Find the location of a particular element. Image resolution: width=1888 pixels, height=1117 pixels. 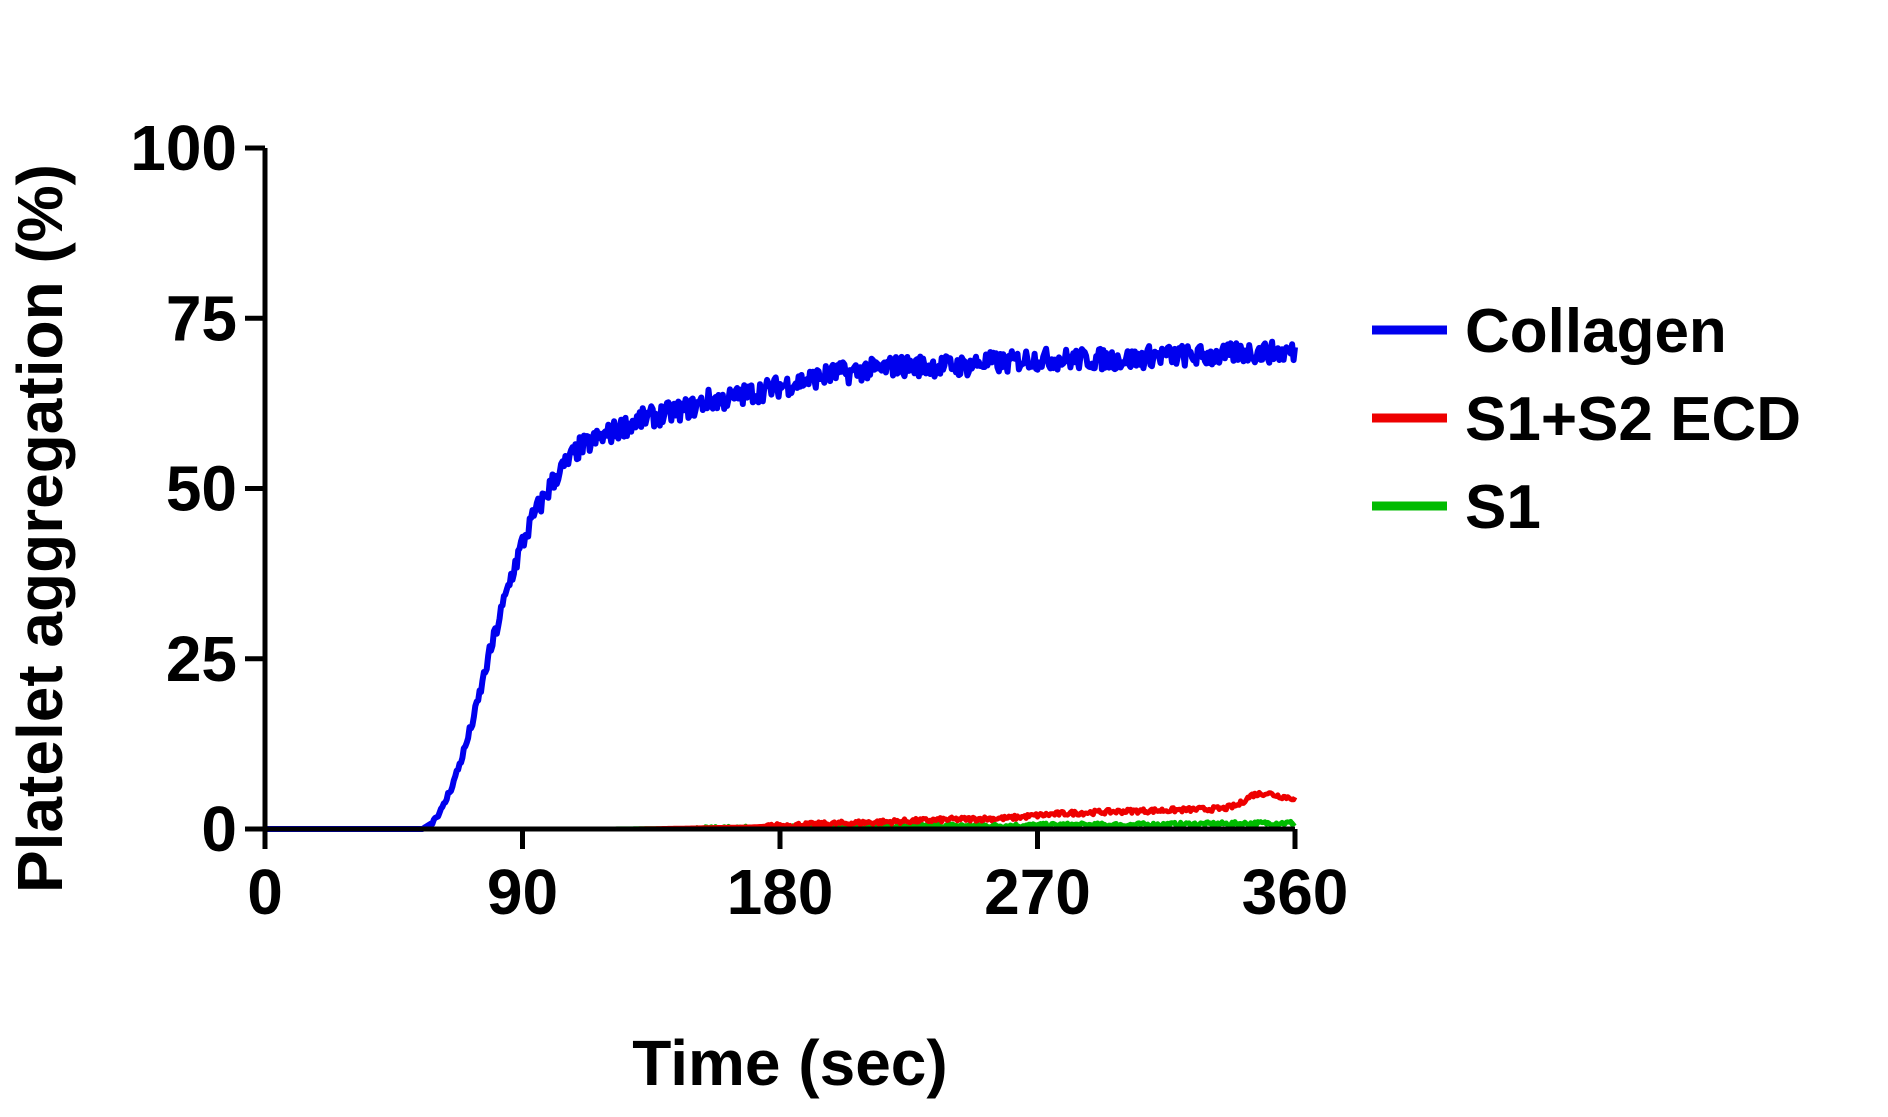

y-tick-label: 25 is located at coordinates (201, 659).